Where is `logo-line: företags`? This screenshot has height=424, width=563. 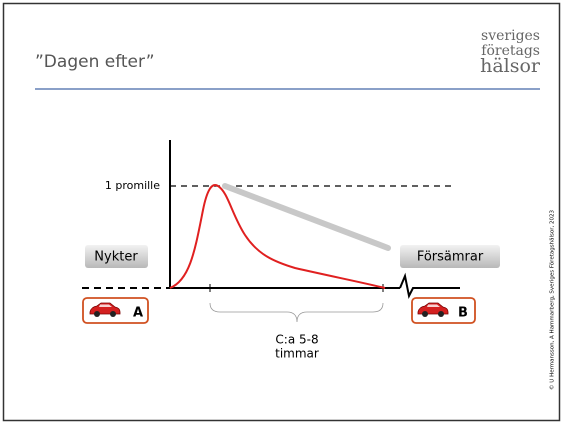
logo-line: företags is located at coordinates (510, 51).